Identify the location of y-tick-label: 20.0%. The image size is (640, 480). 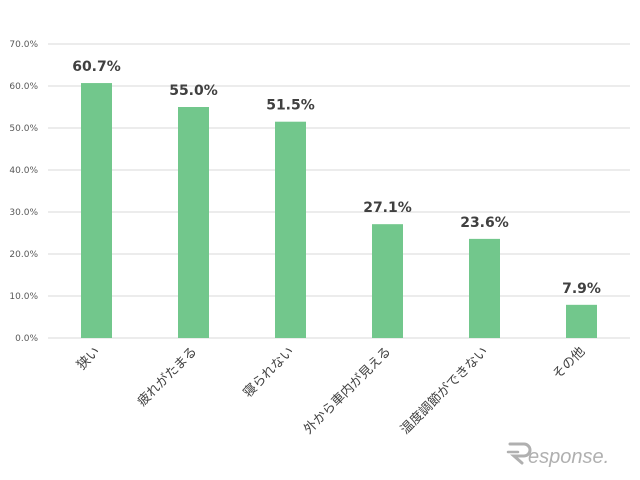
(23, 255).